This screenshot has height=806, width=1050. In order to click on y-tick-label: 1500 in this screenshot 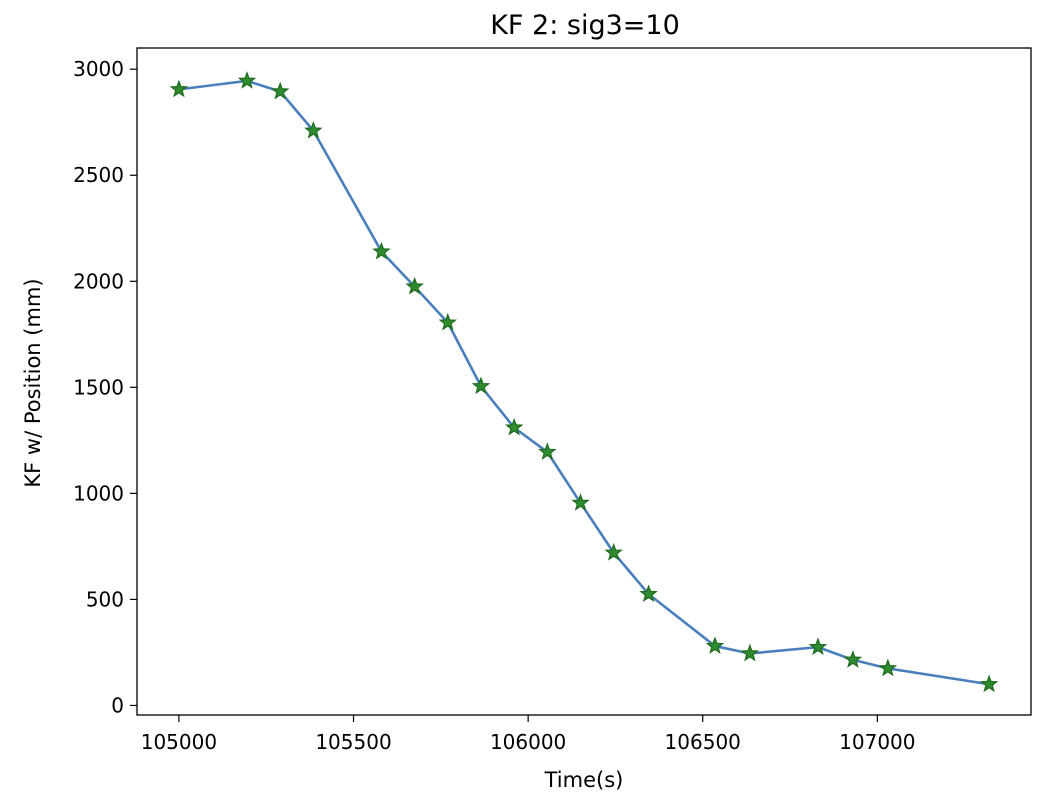, I will do `click(98, 387)`.